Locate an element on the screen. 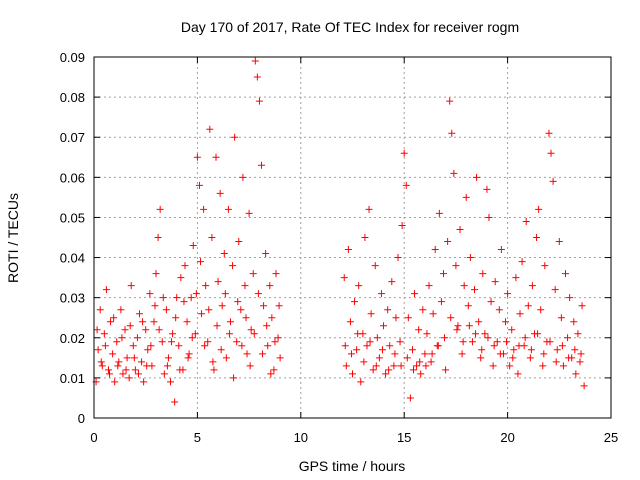 Image resolution: width=640 pixels, height=480 pixels. y-tick-label: 0.09 is located at coordinates (72, 57).